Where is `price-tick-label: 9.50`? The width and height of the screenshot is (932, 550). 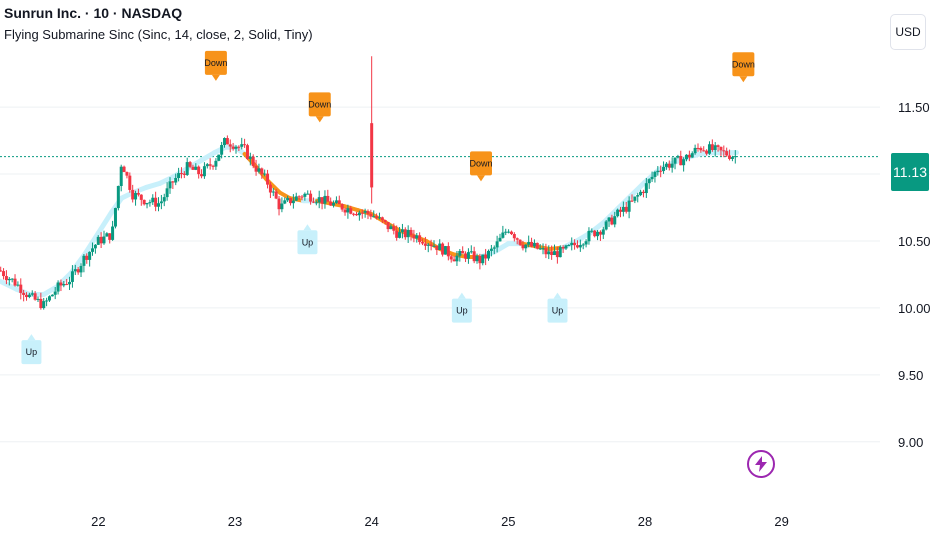 price-tick-label: 9.50 is located at coordinates (910, 375).